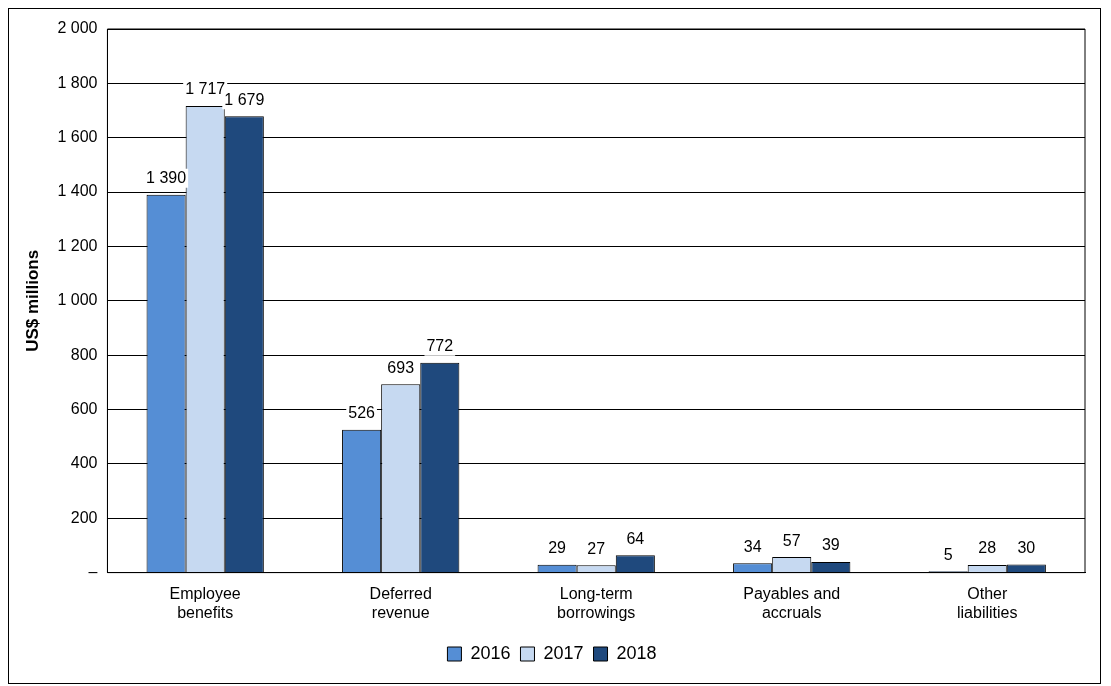 The image size is (1111, 686). What do you see at coordinates (77, 300) in the screenshot?
I see `y-tick-label: 1 000` at bounding box center [77, 300].